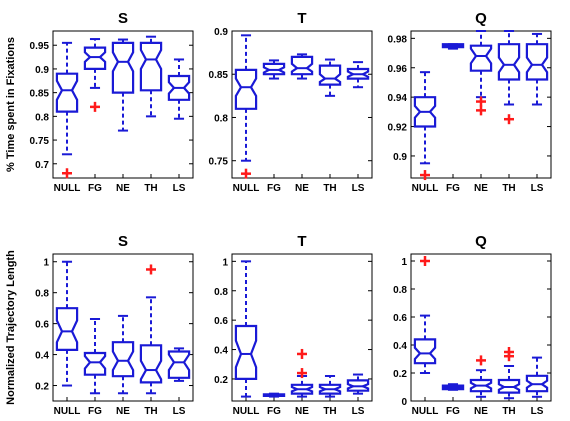 The height and width of the screenshot is (421, 570). I want to click on y-tick-label: 0.85, so click(219, 75).